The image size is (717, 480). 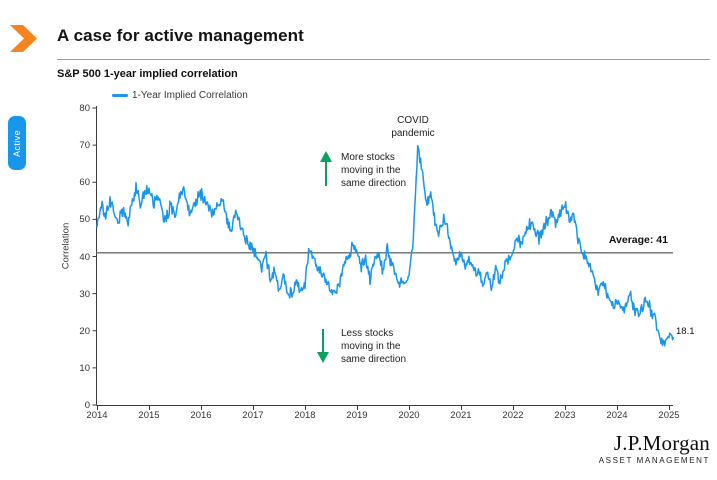 I want to click on x-tick-label: 2016, so click(x=201, y=415).